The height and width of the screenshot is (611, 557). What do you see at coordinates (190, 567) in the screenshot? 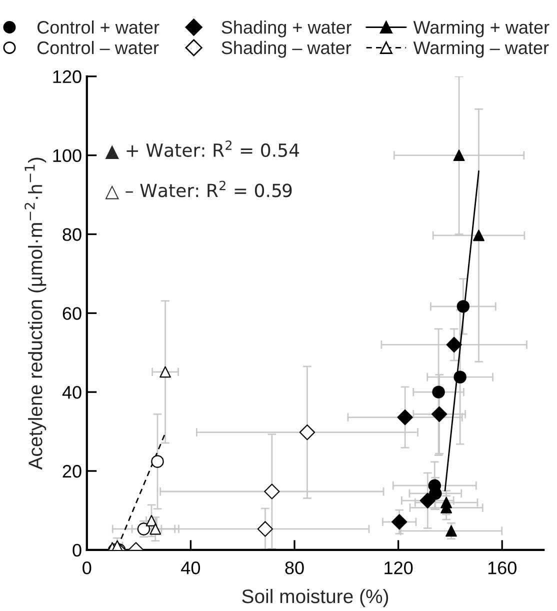
I see `x-tick-label: 40` at bounding box center [190, 567].